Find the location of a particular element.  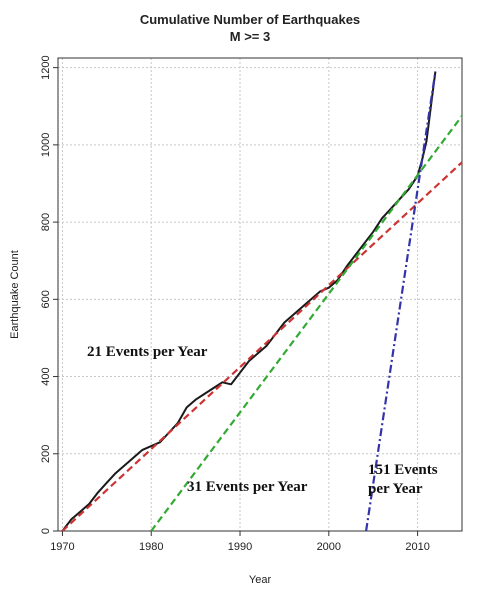

chart-subtitle: M >= 3 is located at coordinates (250, 36).